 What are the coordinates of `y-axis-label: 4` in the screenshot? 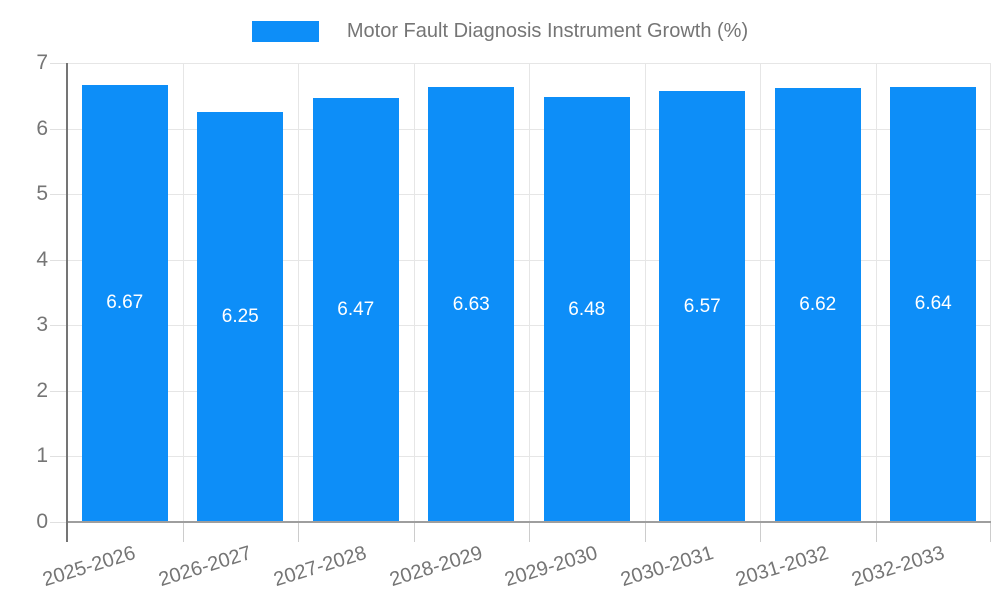 It's located at (42, 259).